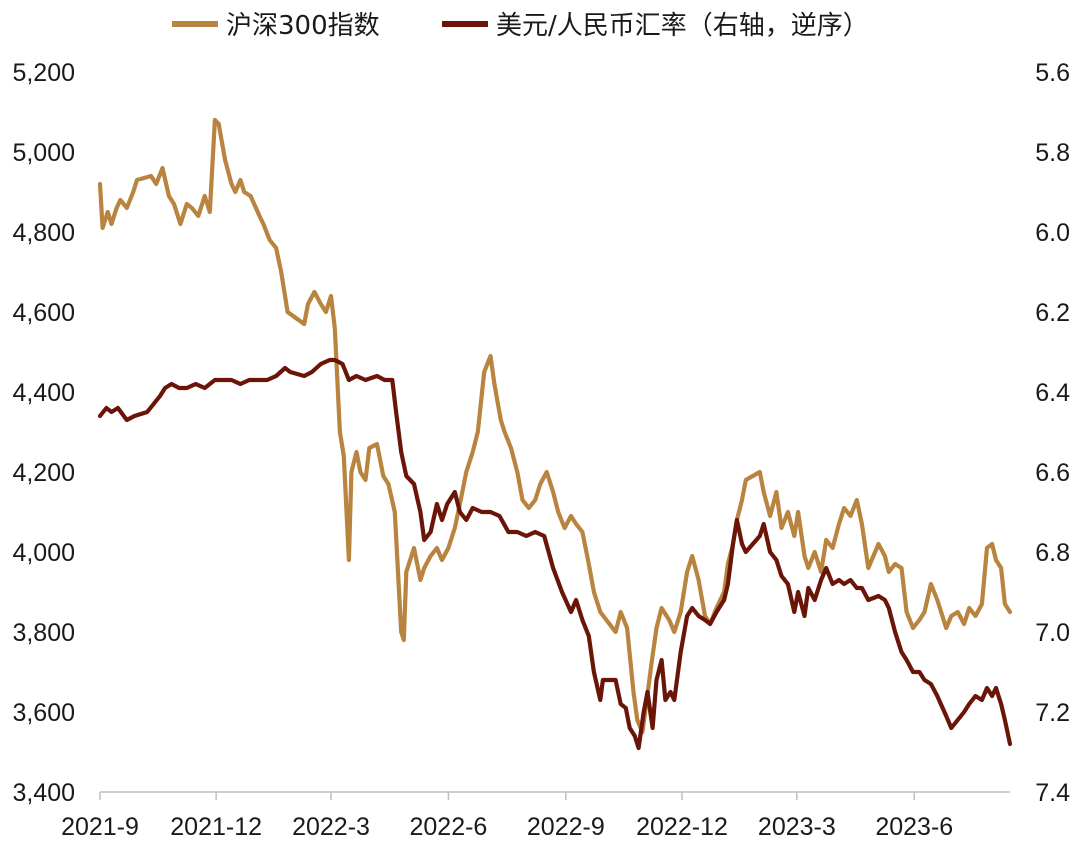  I want to click on y-right-tick-label: 5.6, so click(1052, 73).